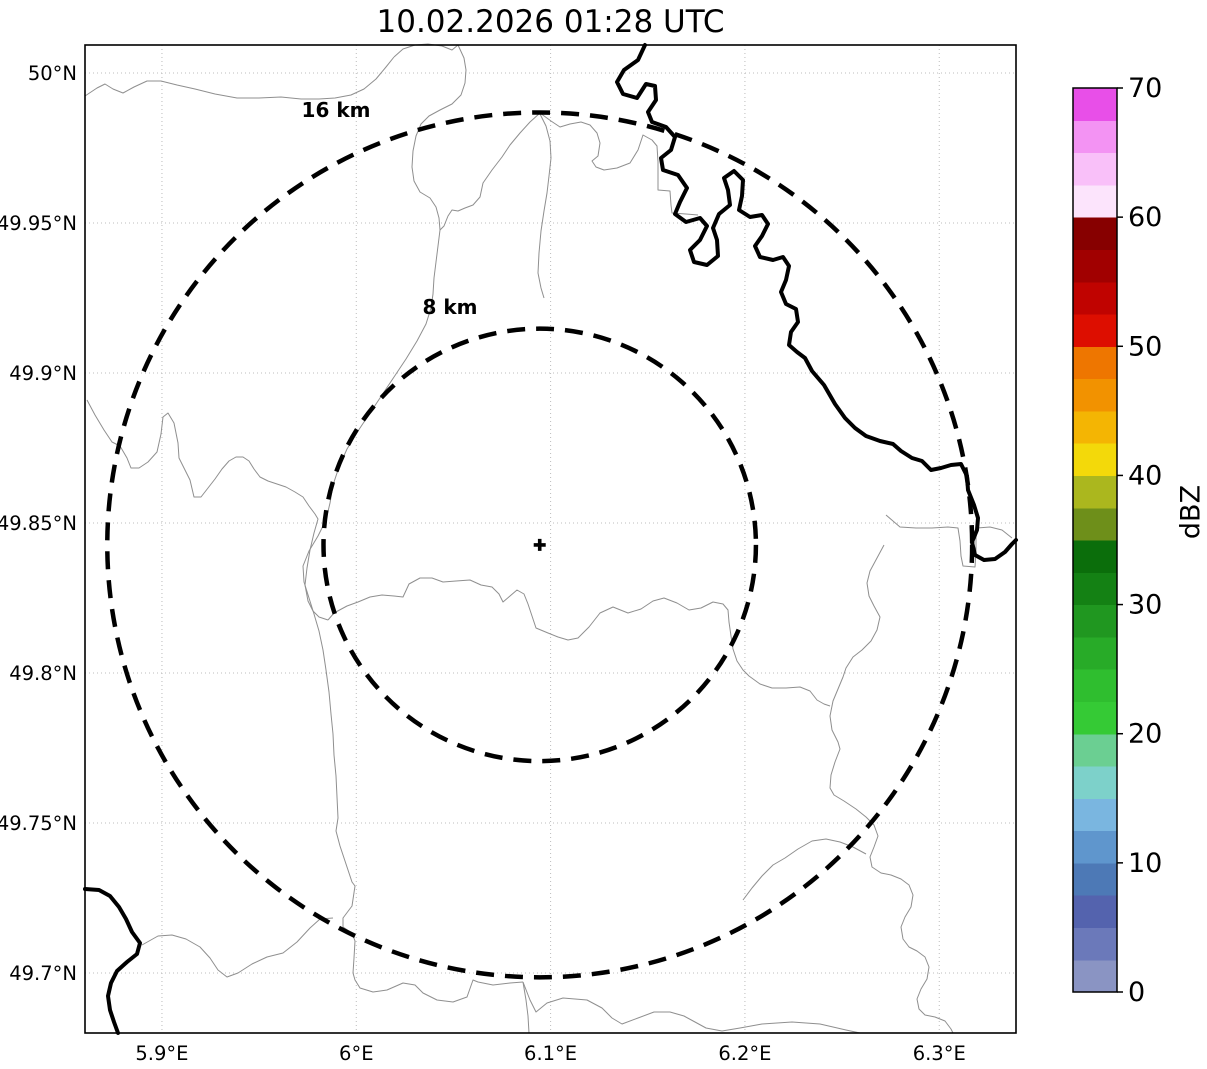  I want to click on y-tick-label: 49.8°N, so click(43, 673).